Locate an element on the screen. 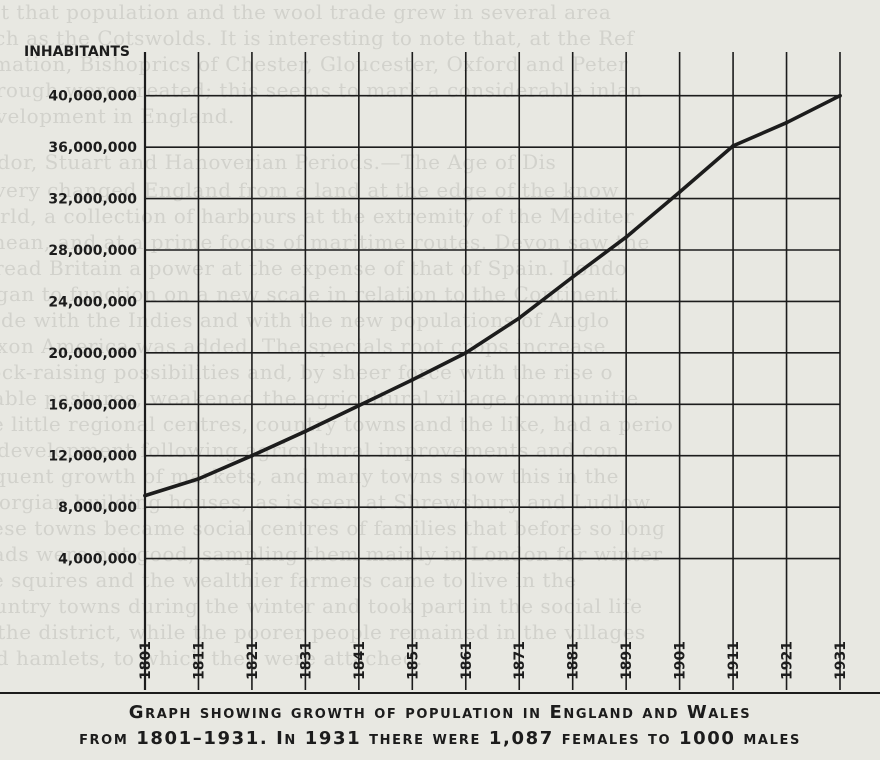 This screenshot has width=880, height=760. x-tick-label: 1911 is located at coordinates (734, 660).